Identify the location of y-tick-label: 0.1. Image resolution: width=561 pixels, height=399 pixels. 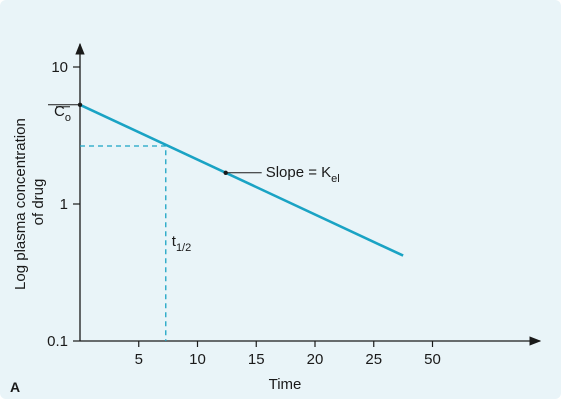
(57, 341).